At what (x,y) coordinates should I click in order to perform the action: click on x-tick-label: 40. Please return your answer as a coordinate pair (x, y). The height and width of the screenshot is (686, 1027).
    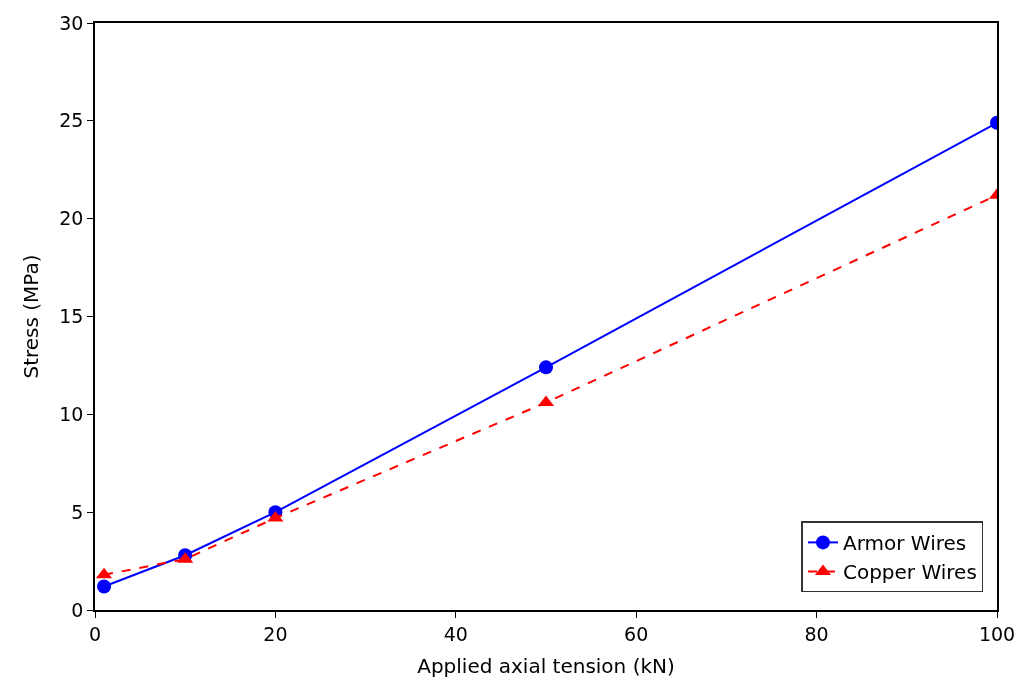
    Looking at the image, I should click on (455, 633).